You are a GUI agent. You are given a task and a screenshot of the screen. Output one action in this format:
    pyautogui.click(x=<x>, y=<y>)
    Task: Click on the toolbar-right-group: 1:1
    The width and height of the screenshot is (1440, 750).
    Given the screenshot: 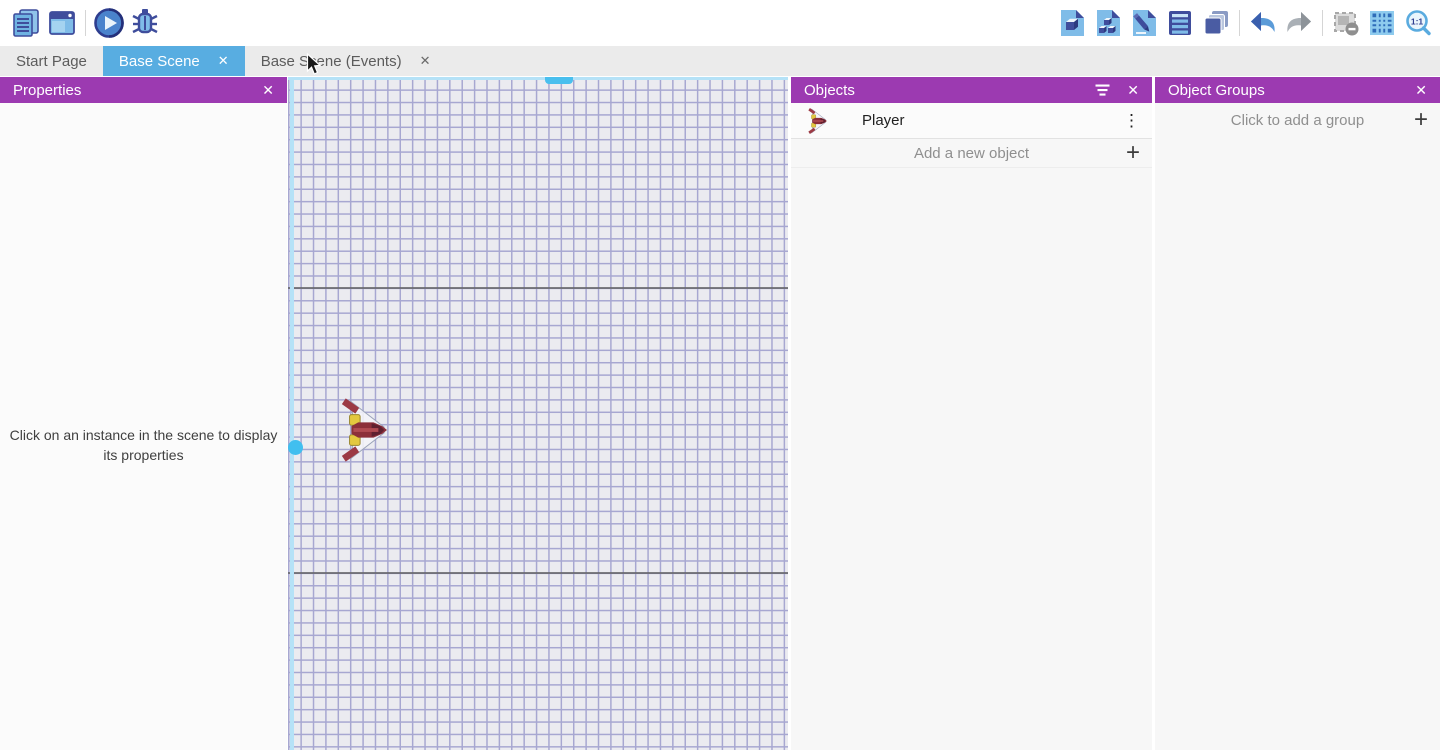 What is the action you would take?
    pyautogui.click(x=1245, y=23)
    